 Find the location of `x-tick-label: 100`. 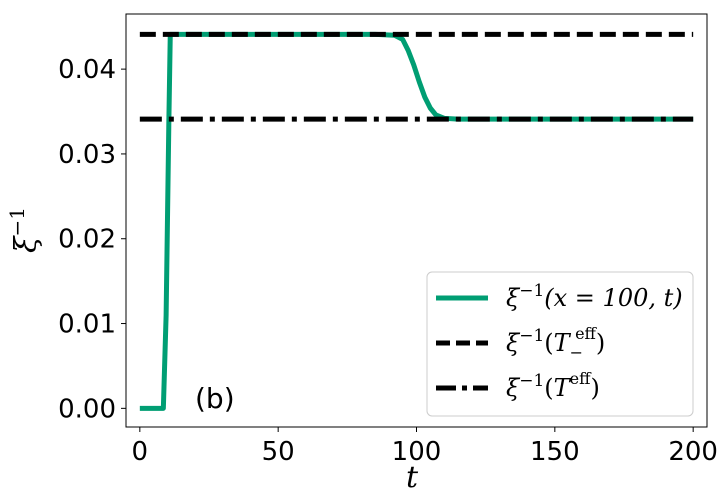

x-tick-label: 100 is located at coordinates (417, 452).